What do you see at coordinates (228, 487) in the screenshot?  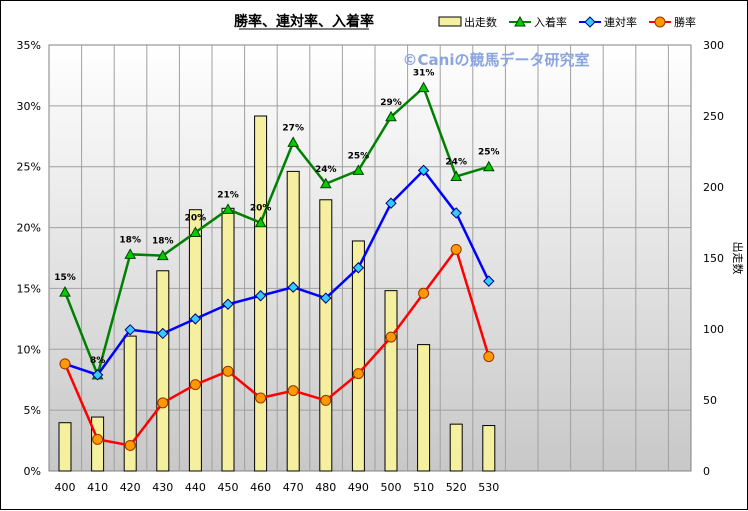 I see `x-tick-label: 450` at bounding box center [228, 487].